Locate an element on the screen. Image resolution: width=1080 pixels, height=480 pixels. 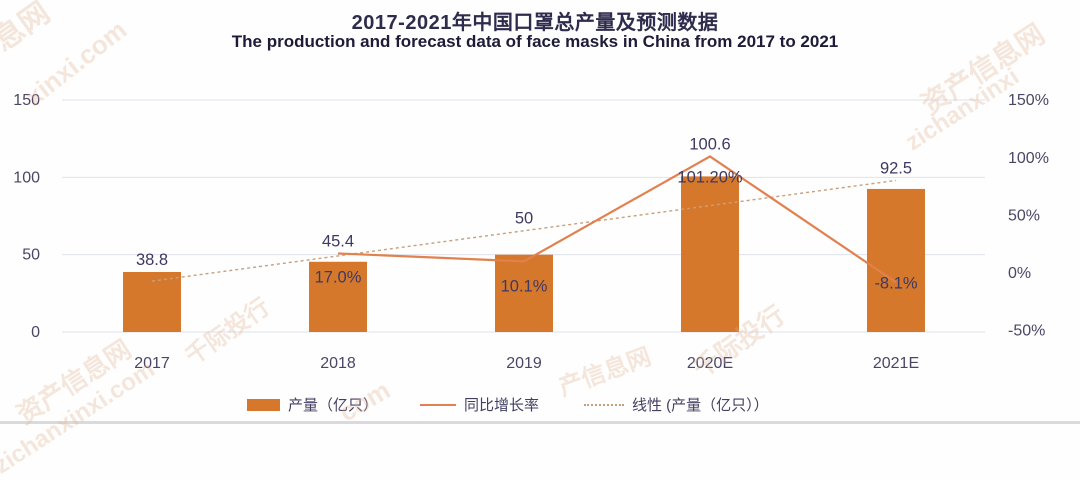
growth-rate-line is located at coordinates (617, 219).